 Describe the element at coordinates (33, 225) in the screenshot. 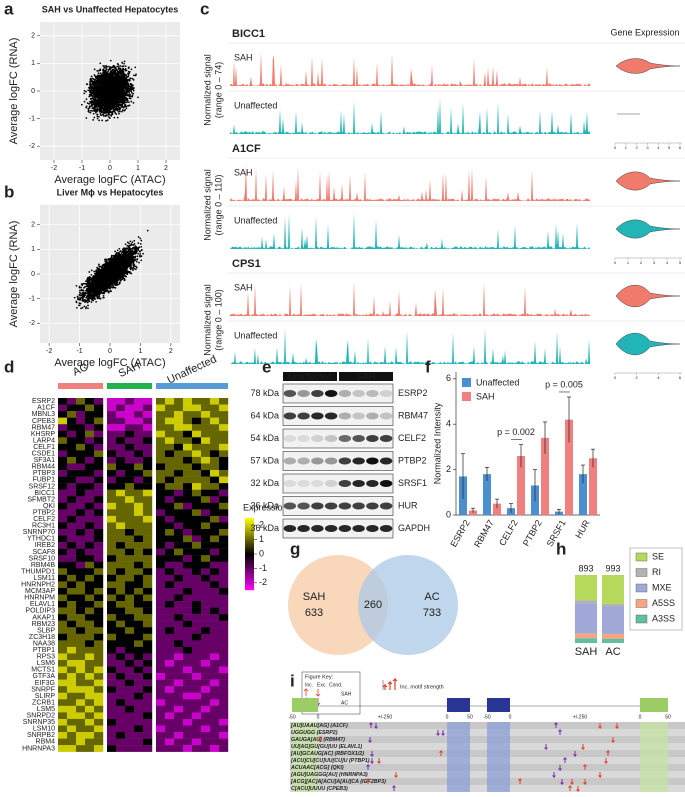

I see `y-tick-label: 2` at that location.